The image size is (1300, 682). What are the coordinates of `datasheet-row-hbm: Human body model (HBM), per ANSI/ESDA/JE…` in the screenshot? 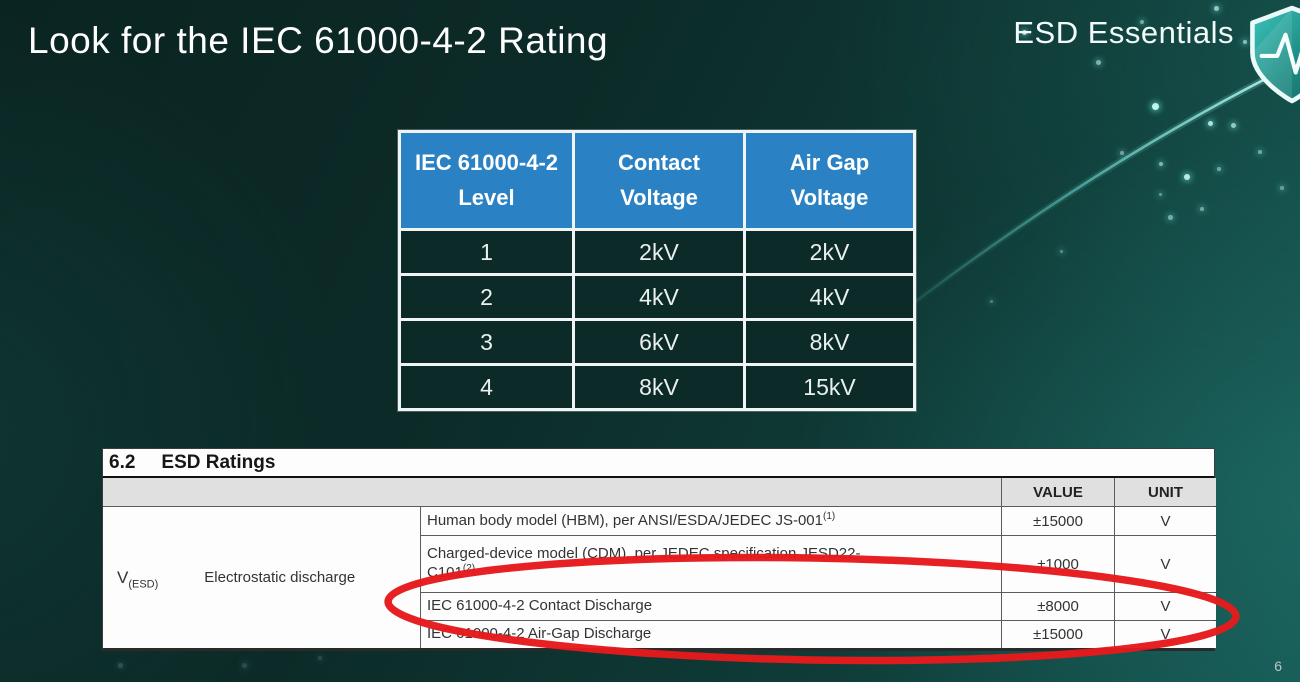 It's located at (711, 521).